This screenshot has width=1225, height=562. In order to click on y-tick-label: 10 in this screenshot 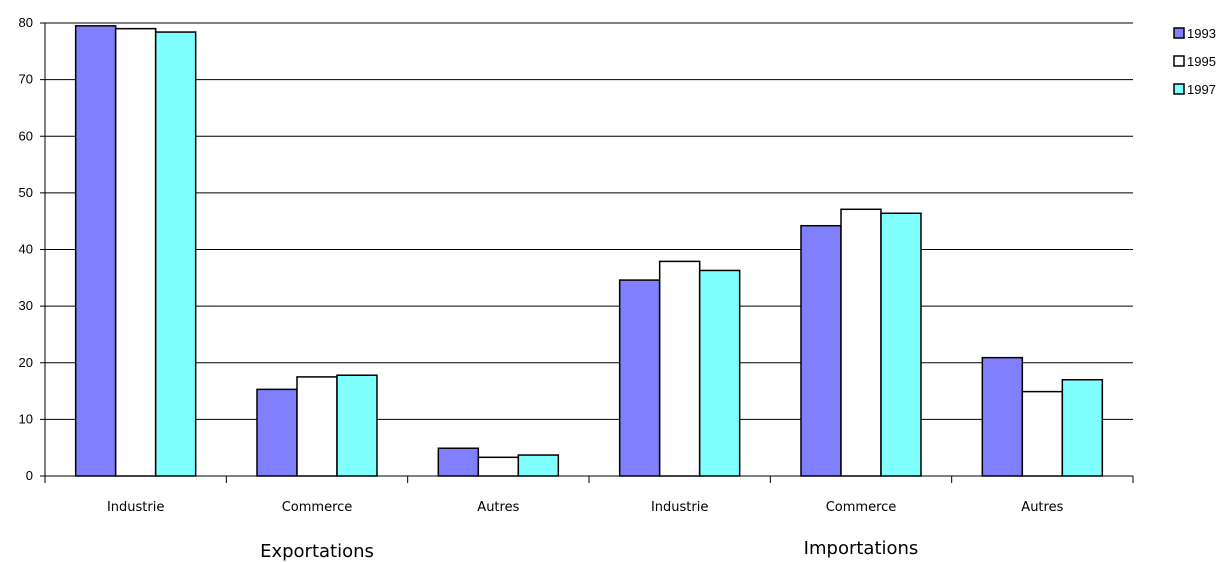, I will do `click(26, 418)`.